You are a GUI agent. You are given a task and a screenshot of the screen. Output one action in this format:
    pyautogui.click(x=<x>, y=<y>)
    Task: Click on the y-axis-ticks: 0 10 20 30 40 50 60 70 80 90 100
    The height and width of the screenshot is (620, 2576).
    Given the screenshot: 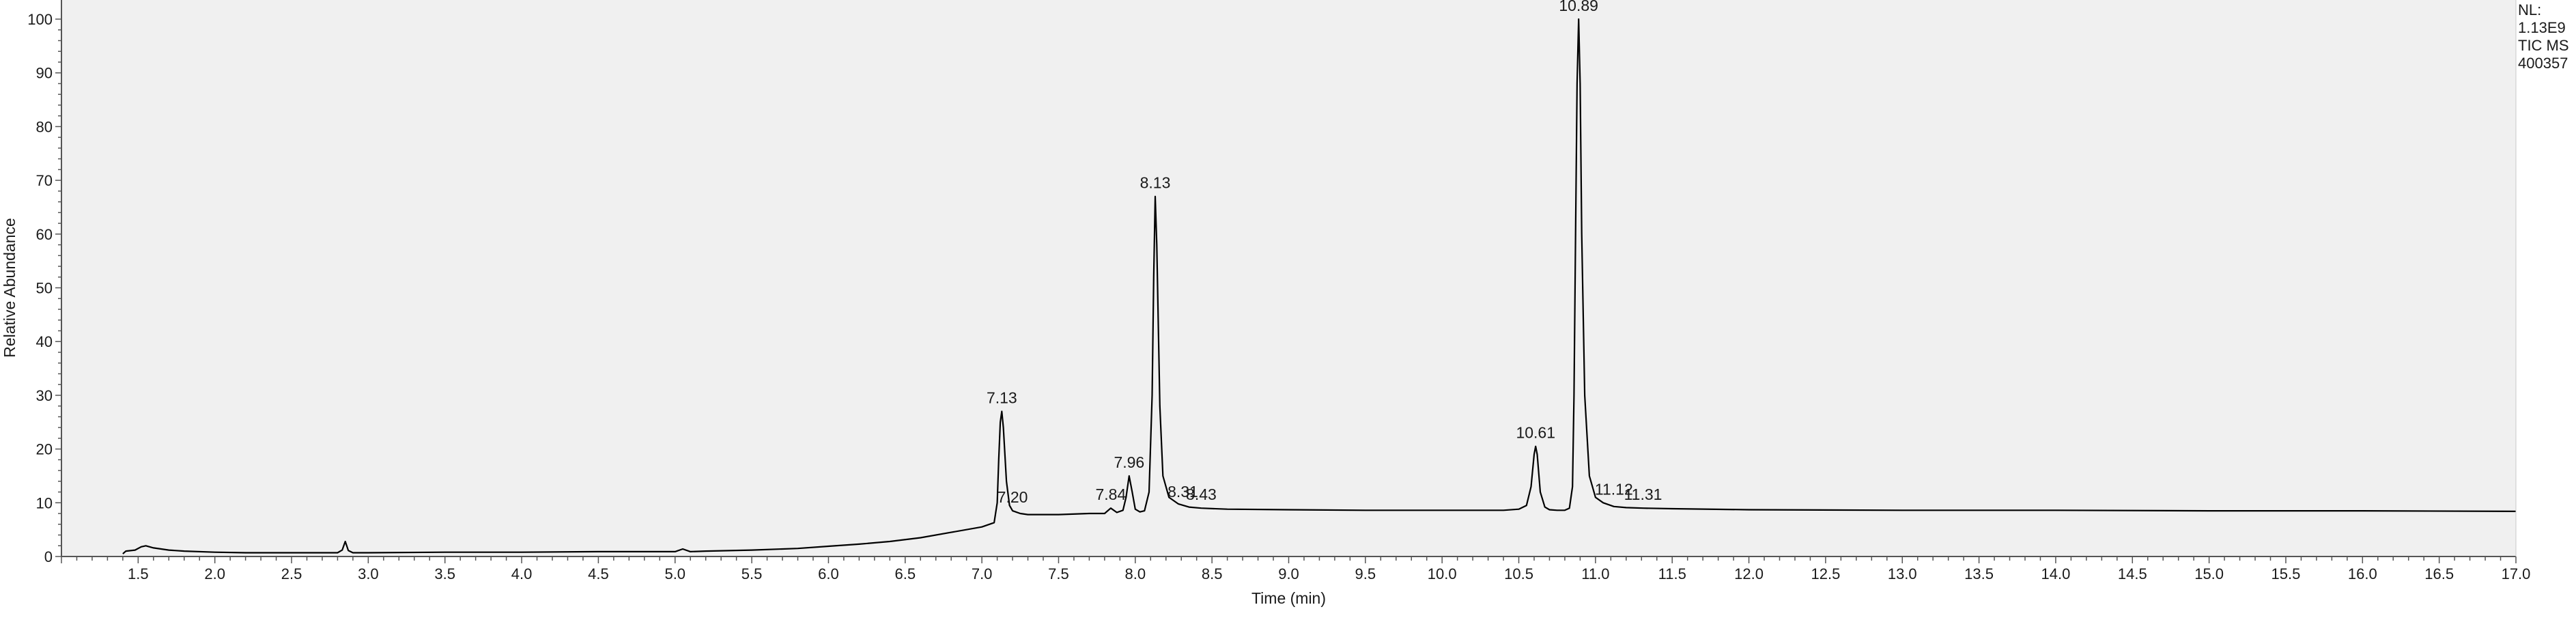 What is the action you would take?
    pyautogui.click(x=44, y=288)
    